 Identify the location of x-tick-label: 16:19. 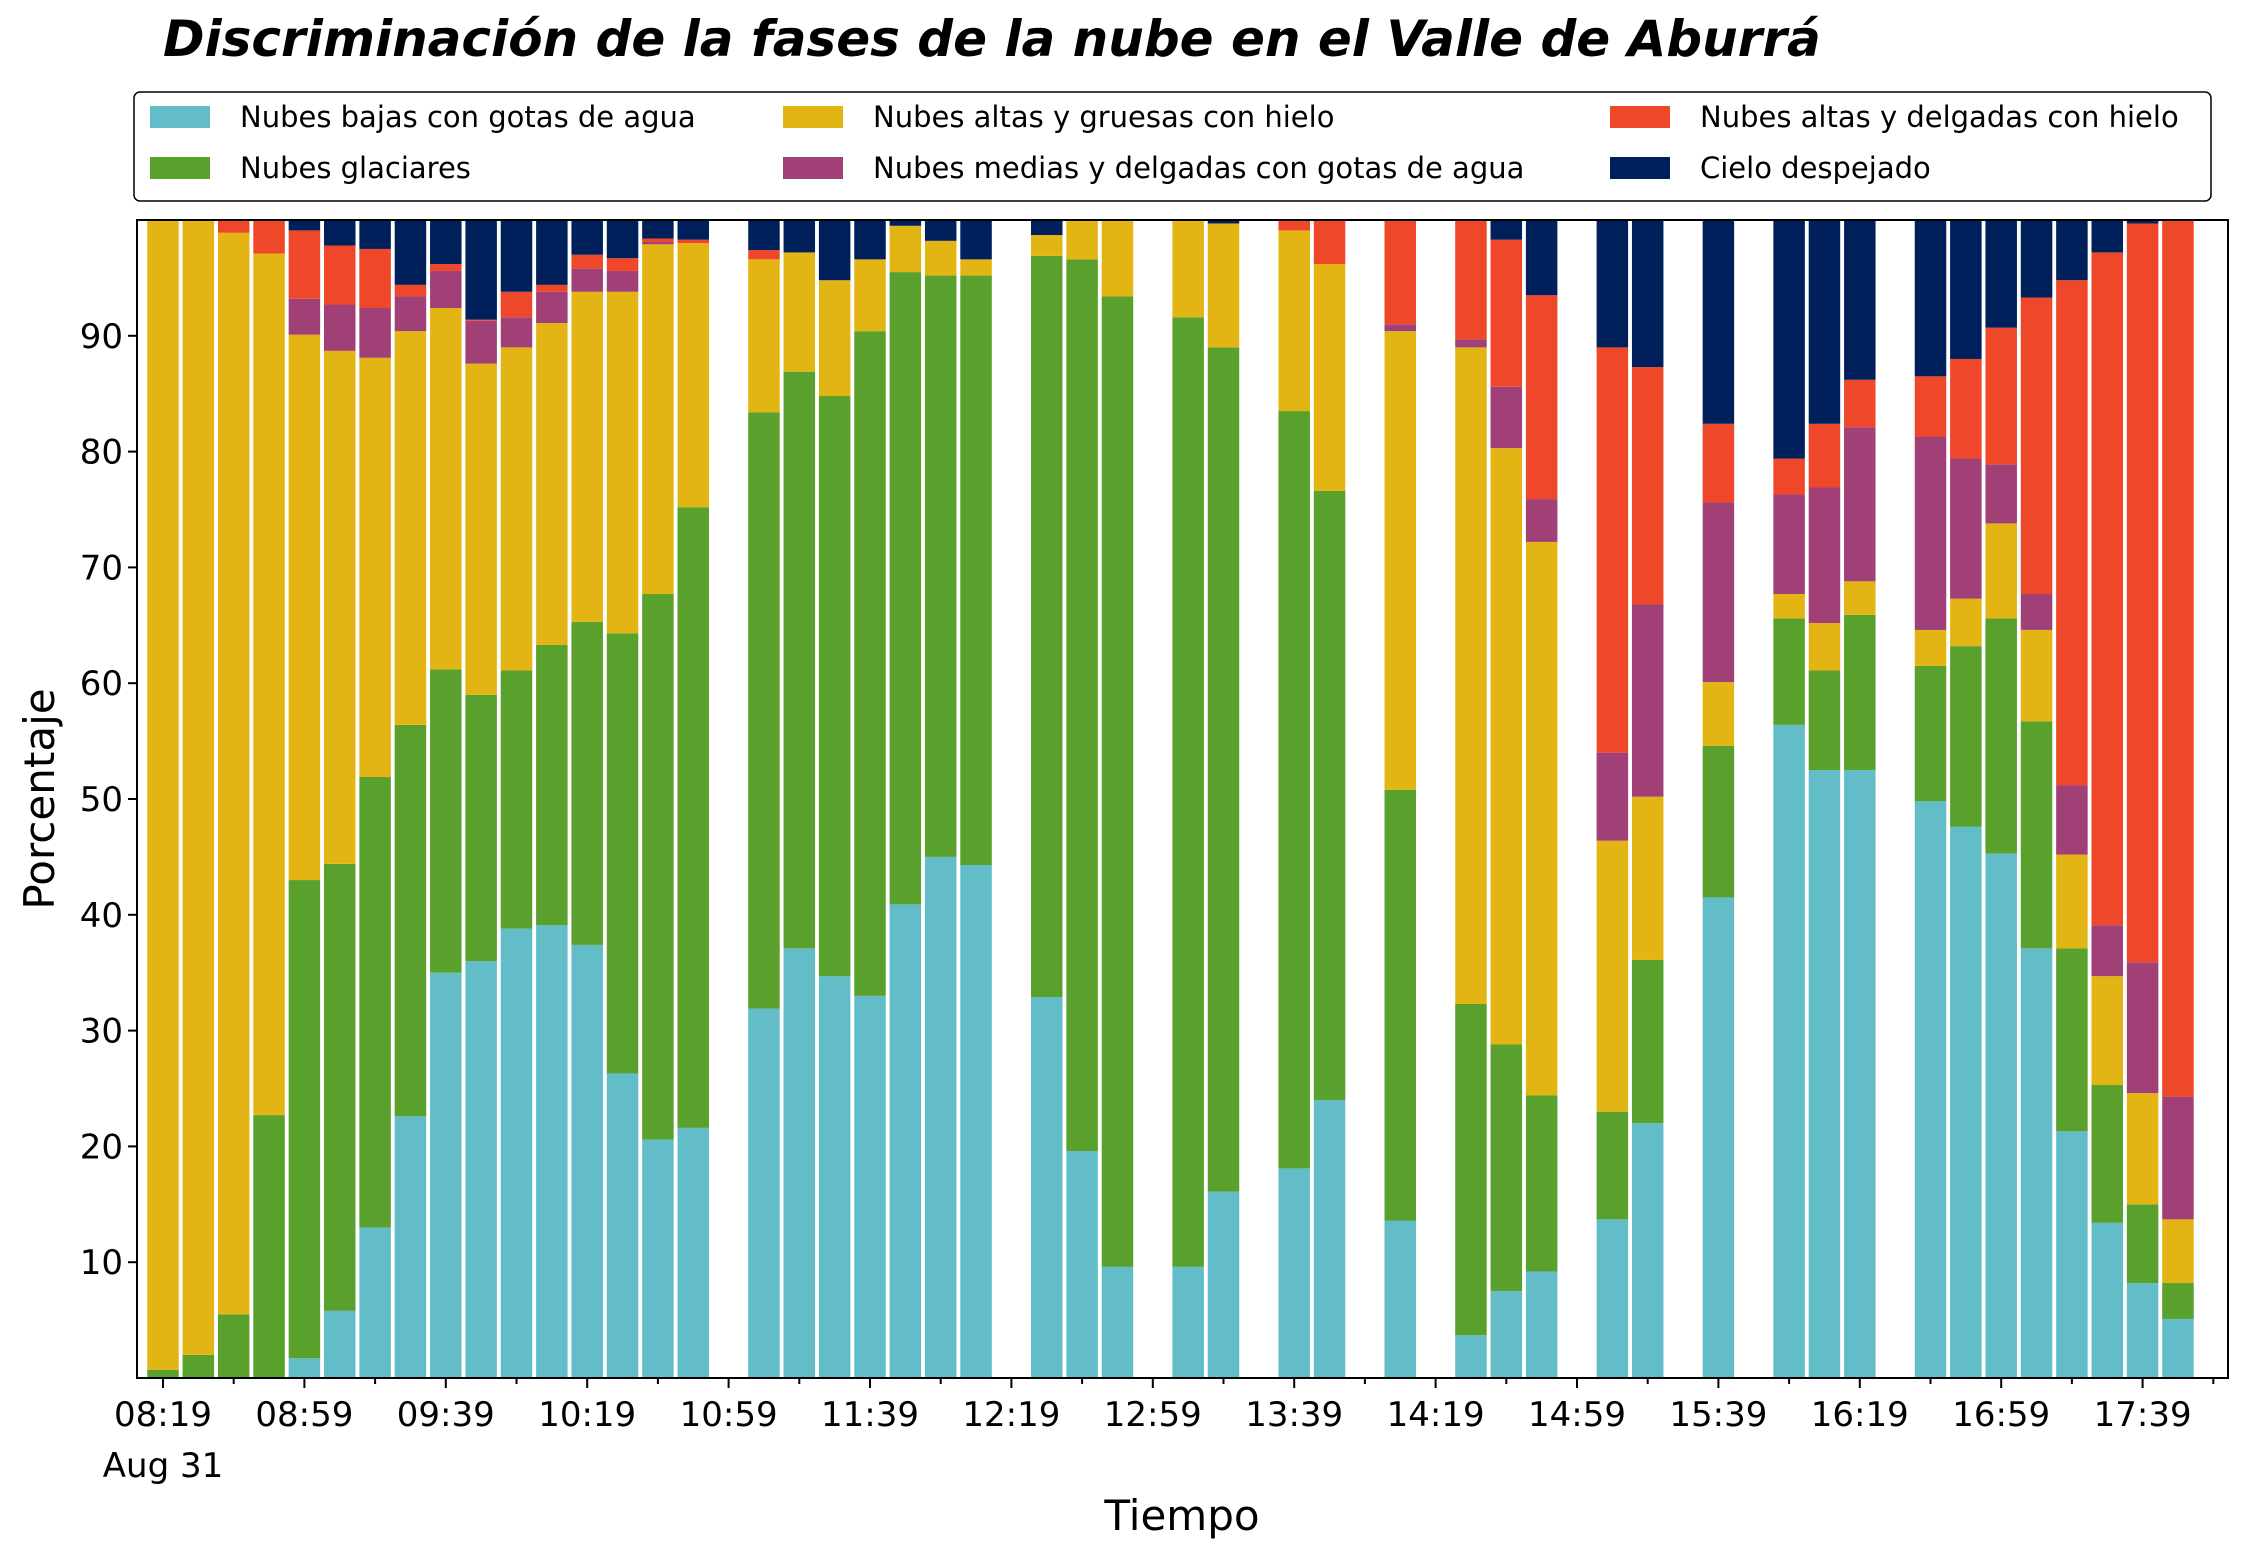
(1860, 1415).